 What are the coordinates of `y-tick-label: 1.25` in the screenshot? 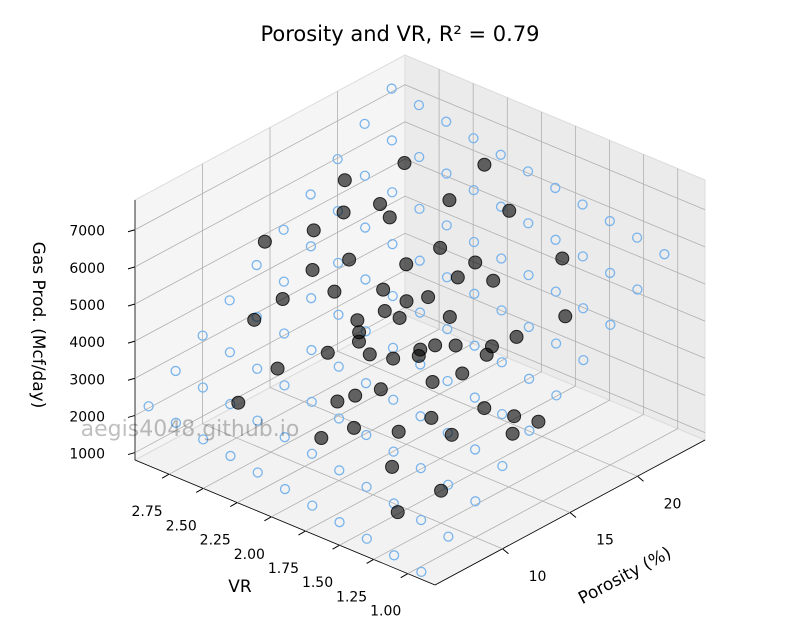 It's located at (351, 597).